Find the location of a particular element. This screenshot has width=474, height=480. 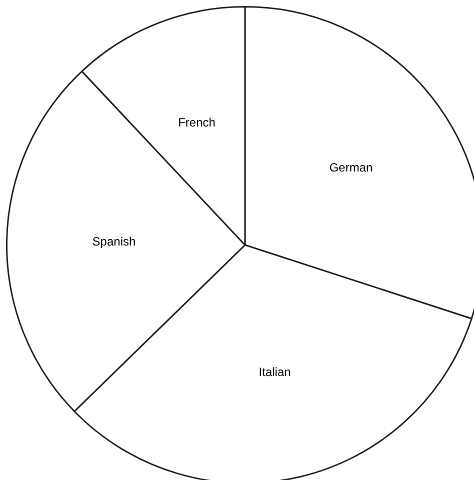

slice-label: German is located at coordinates (351, 167).